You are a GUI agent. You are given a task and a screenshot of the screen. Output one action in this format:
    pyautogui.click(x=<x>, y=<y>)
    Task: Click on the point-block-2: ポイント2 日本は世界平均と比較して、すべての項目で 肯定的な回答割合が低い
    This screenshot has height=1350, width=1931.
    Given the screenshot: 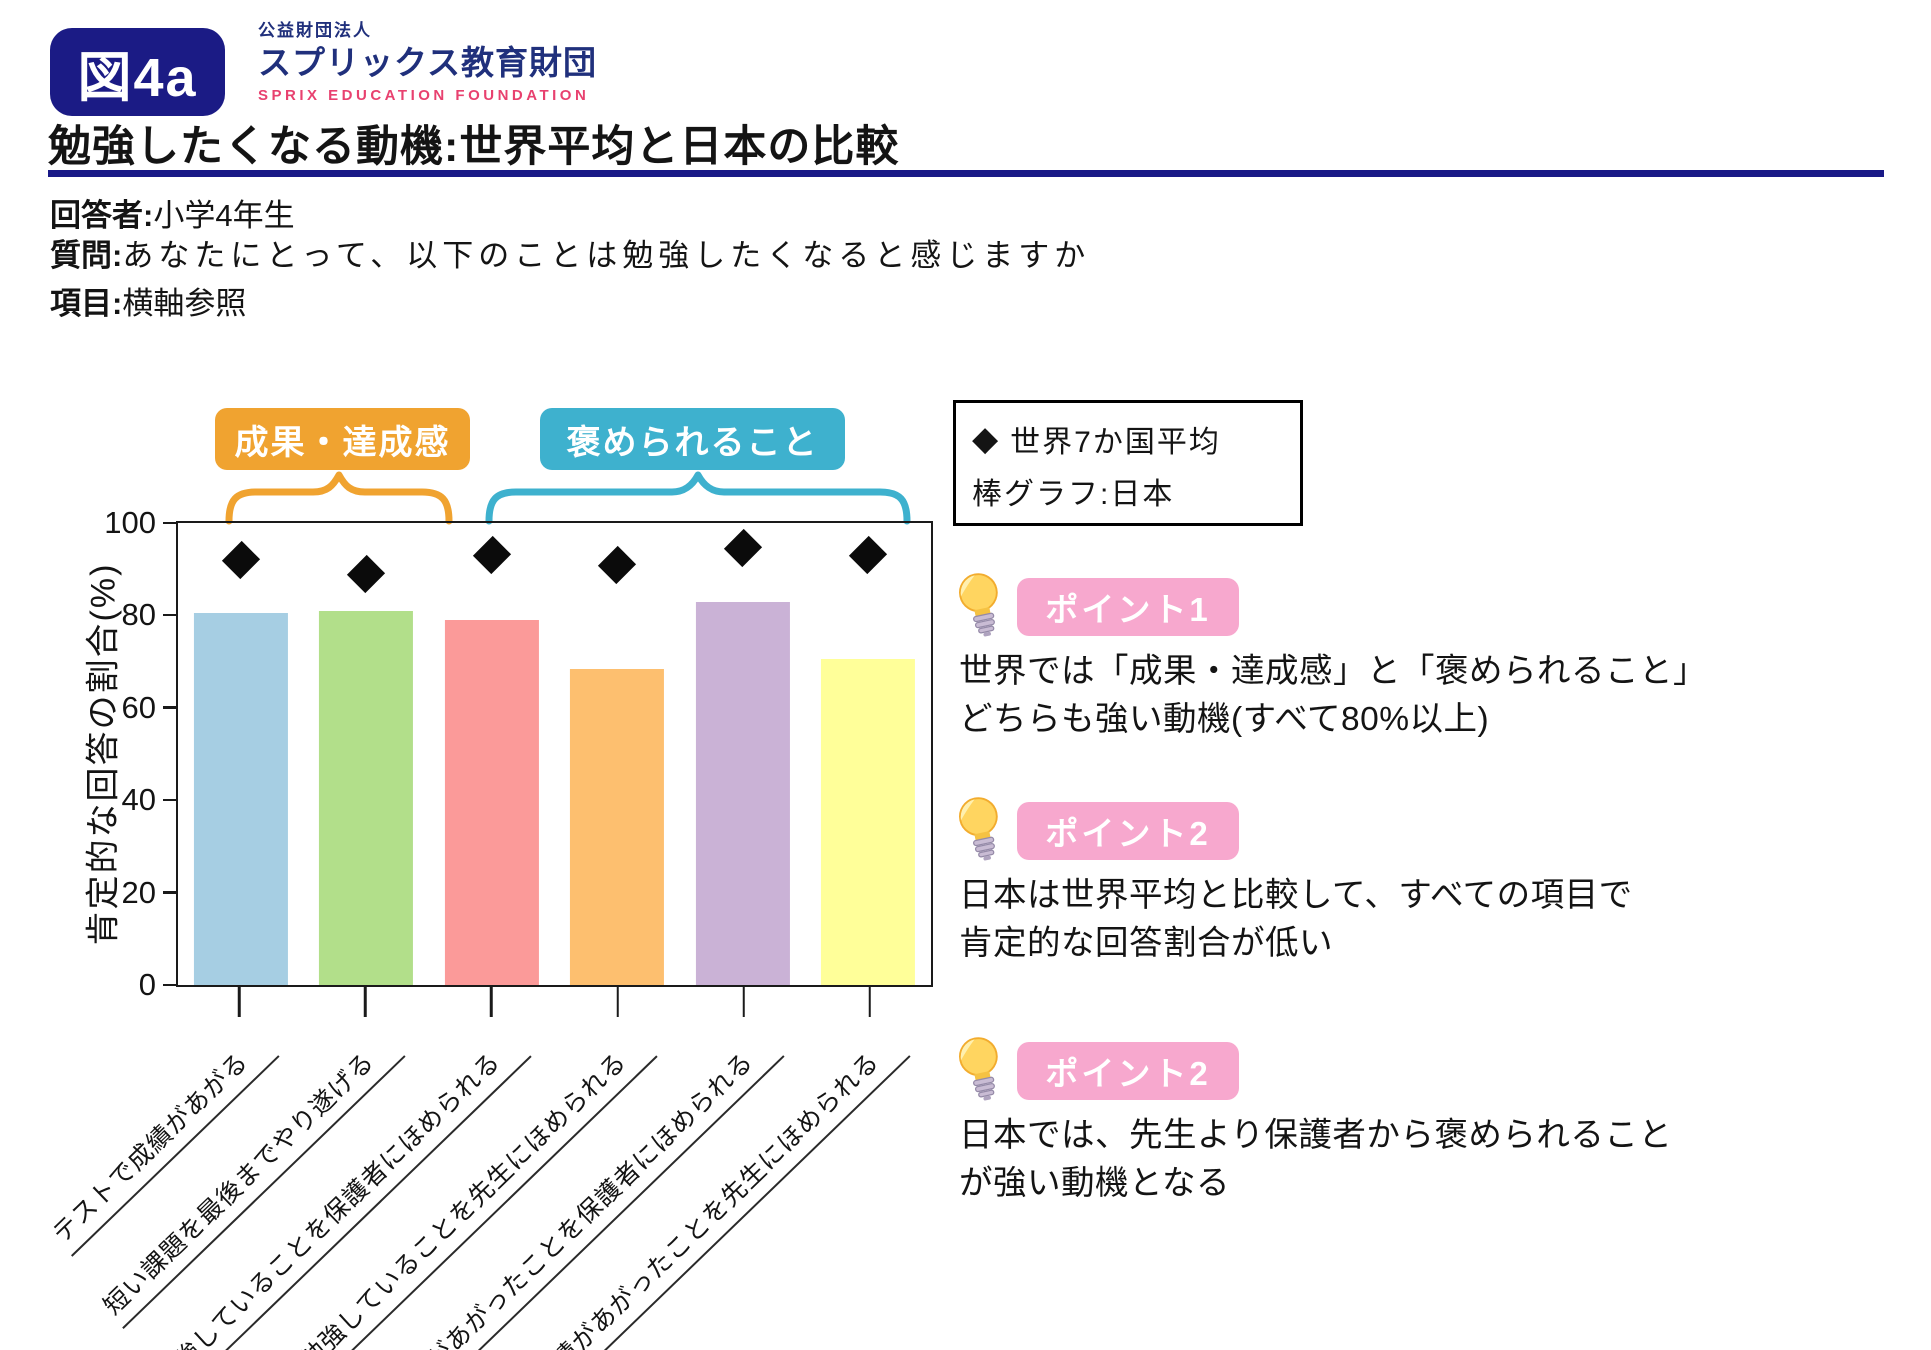 What is the action you would take?
    pyautogui.click(x=1443, y=906)
    